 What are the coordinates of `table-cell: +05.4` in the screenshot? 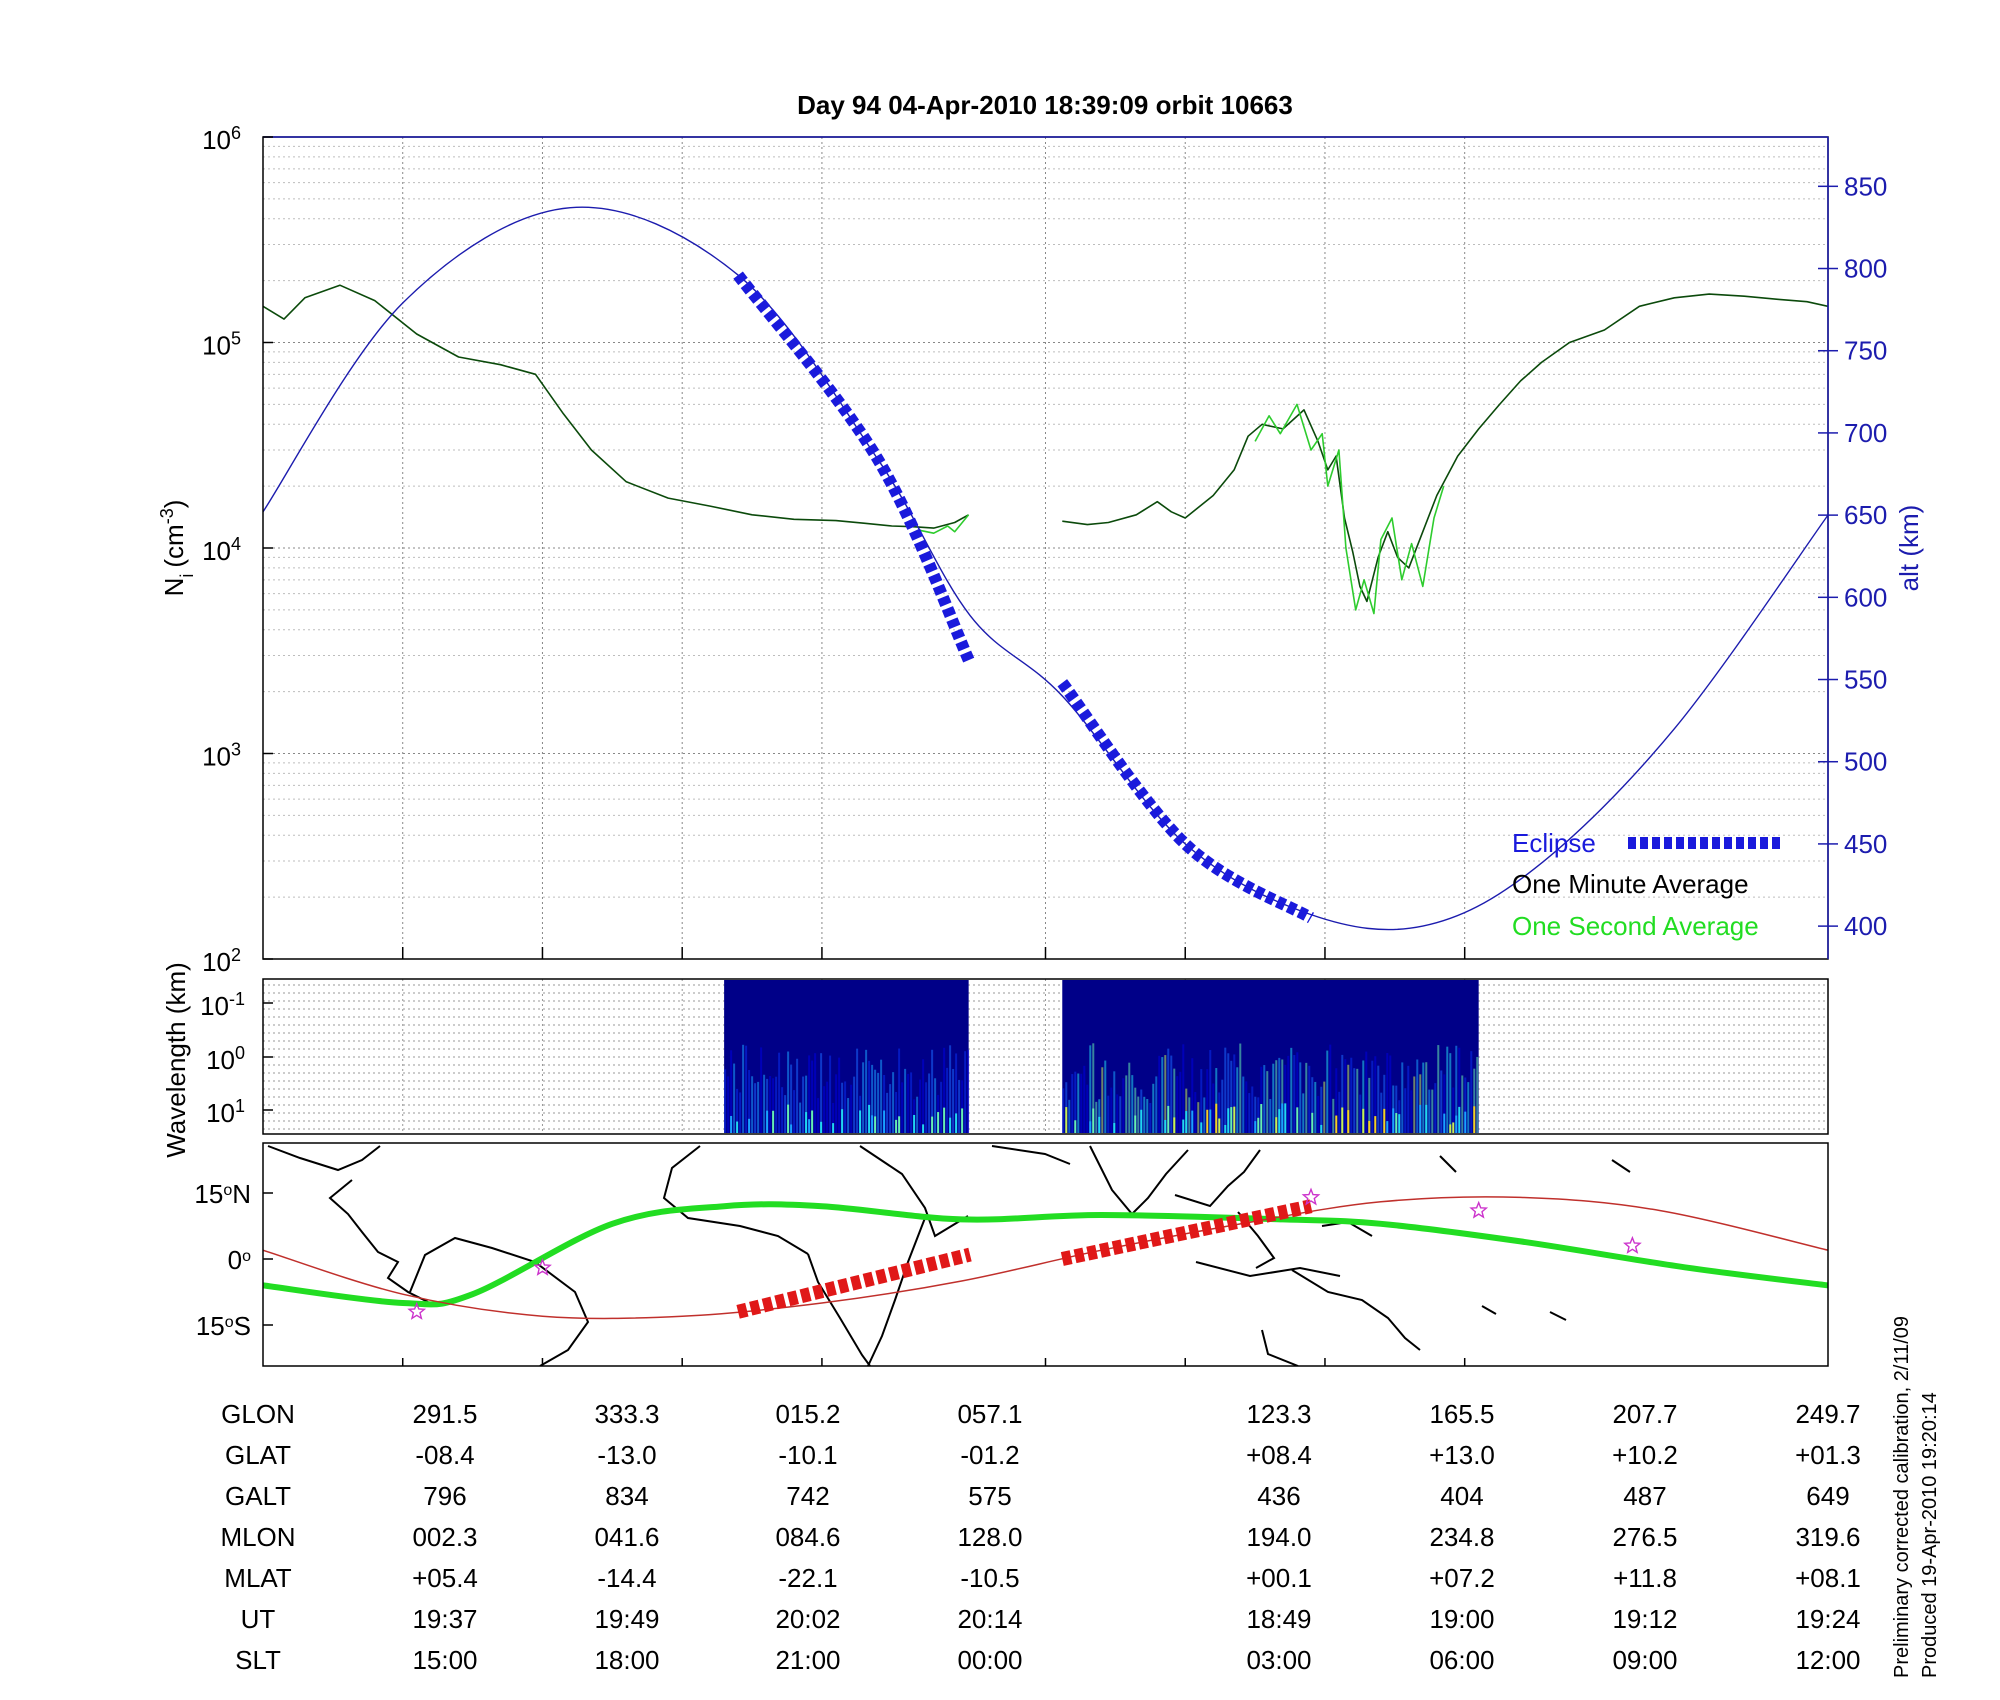 It's located at (445, 1578).